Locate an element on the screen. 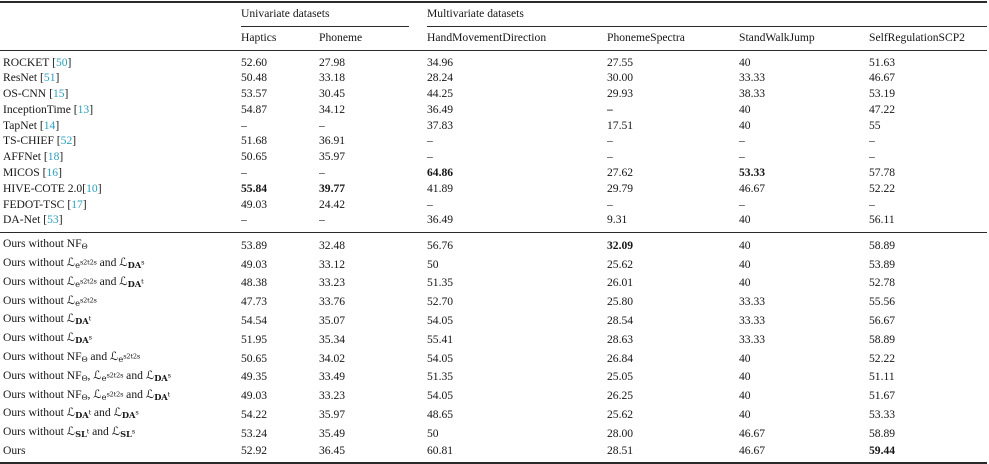 The image size is (989, 464). value-cell: 34.12 is located at coordinates (332, 109).